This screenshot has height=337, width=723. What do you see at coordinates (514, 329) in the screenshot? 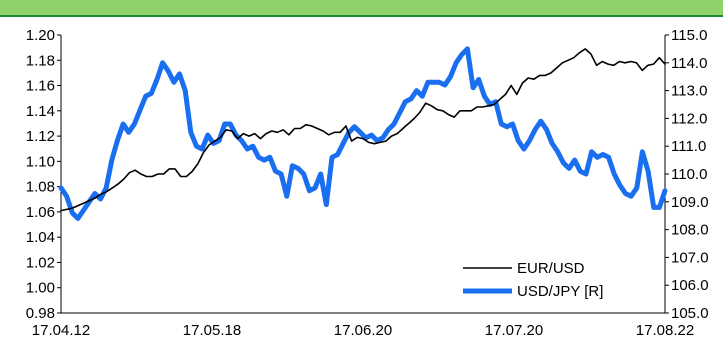
I see `x-tick-label: 17.07.20` at bounding box center [514, 329].